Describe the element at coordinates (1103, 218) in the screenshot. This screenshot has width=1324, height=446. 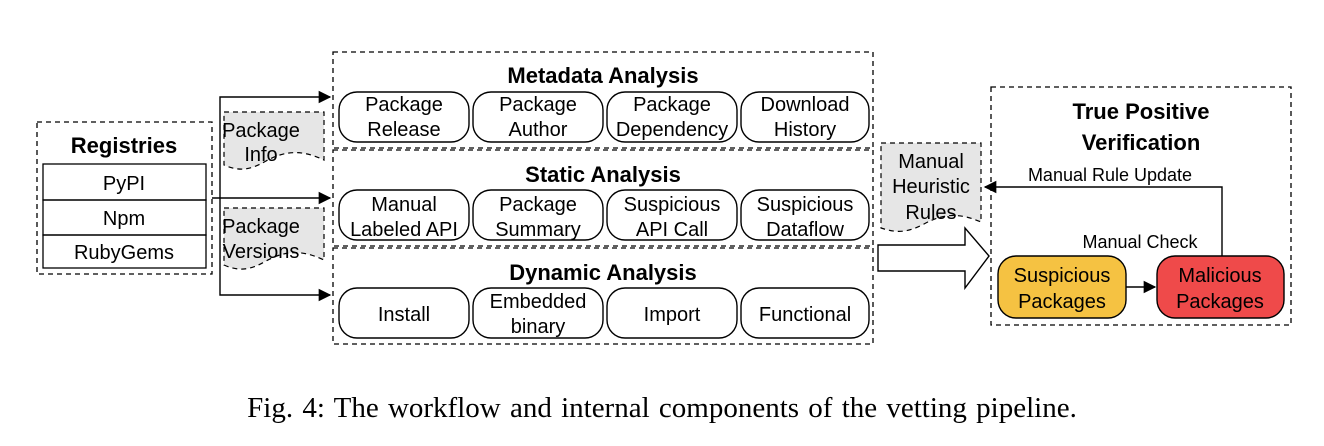
I see `arrow-manual-rule-update` at that location.